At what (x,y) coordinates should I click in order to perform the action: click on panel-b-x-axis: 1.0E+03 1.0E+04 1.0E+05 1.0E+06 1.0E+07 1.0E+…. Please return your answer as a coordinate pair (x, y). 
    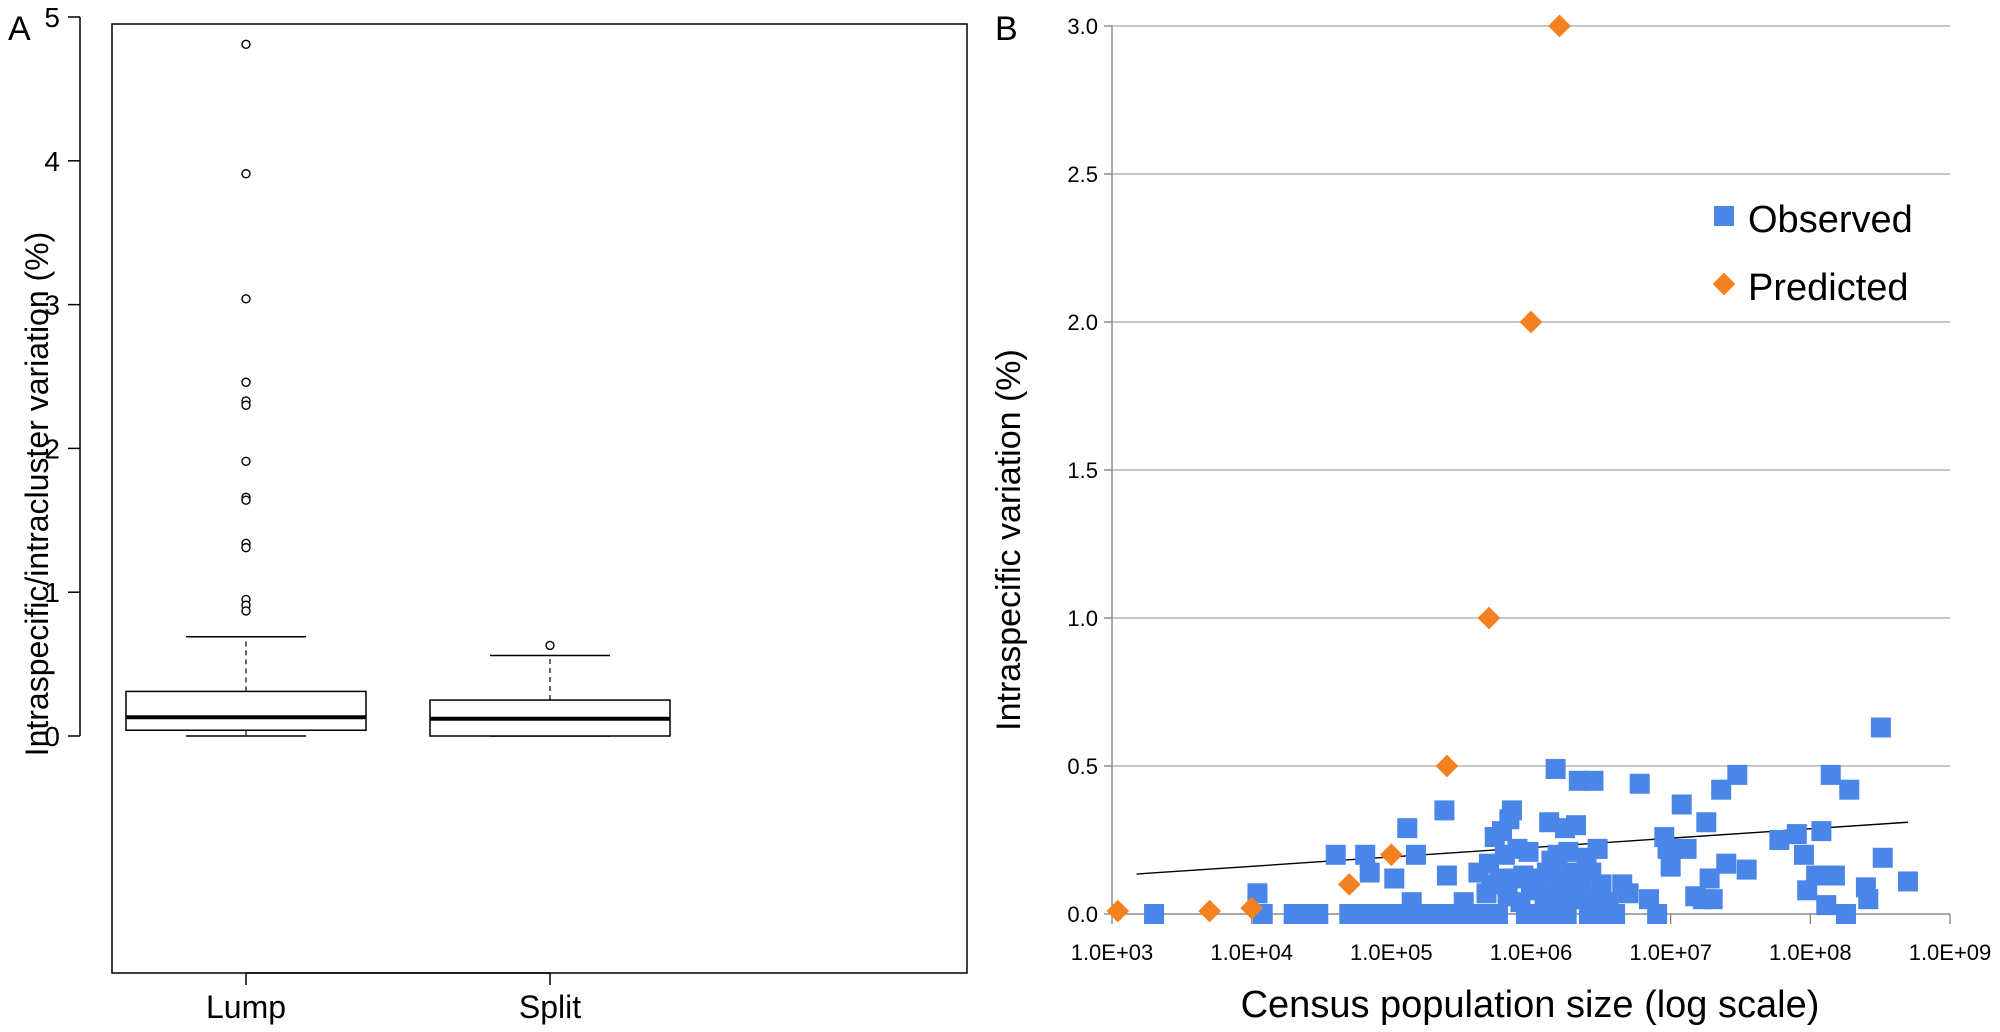
    Looking at the image, I should click on (1531, 939).